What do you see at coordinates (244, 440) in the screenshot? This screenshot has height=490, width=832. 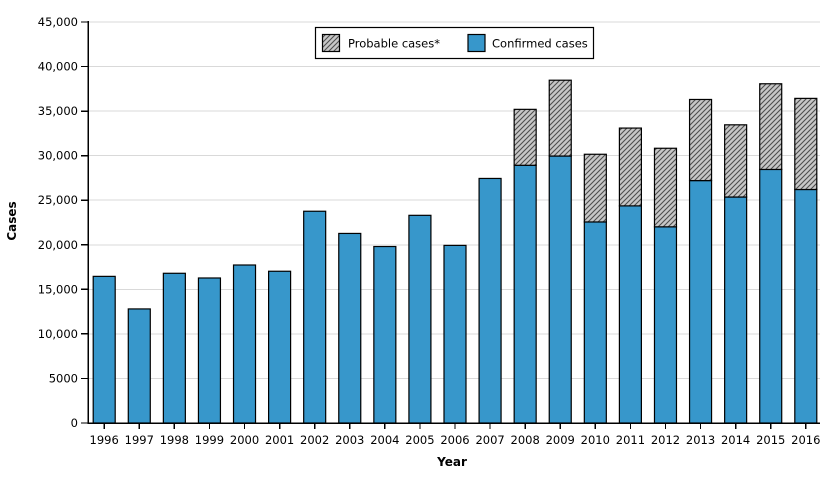 I see `x-tick-label-2000: 2000` at bounding box center [244, 440].